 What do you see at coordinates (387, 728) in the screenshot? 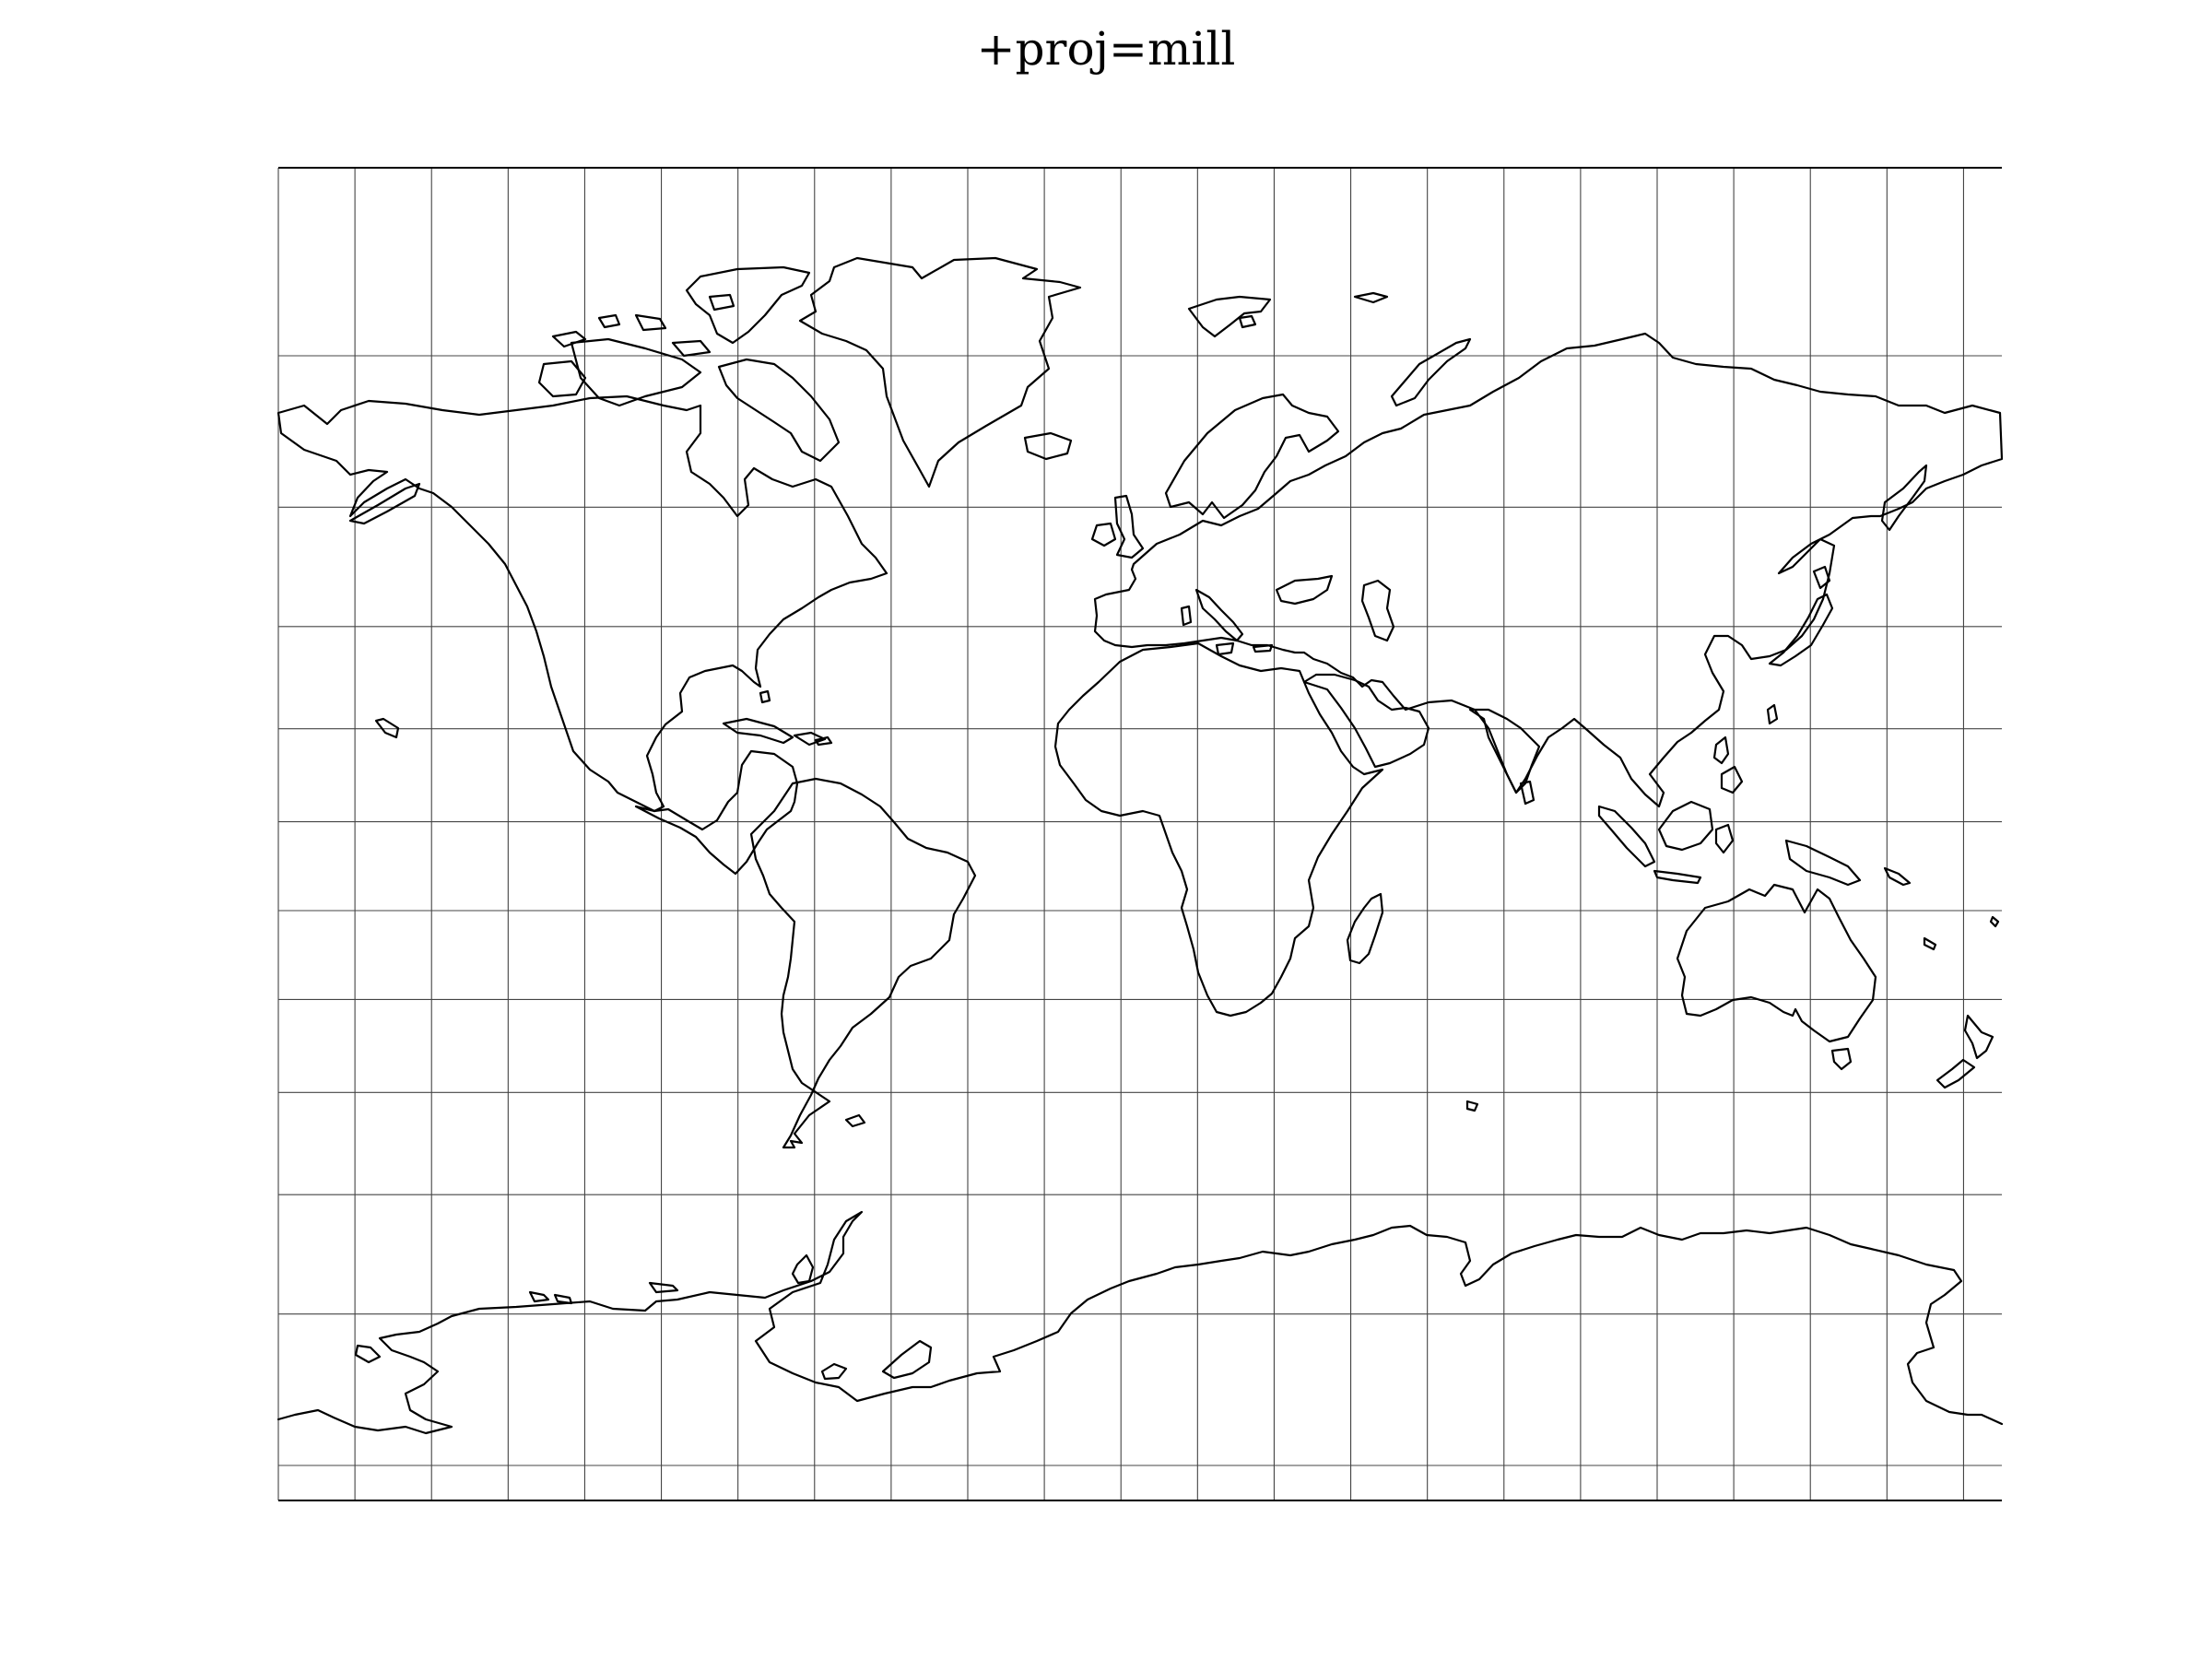
I see `coastline-hawaii` at bounding box center [387, 728].